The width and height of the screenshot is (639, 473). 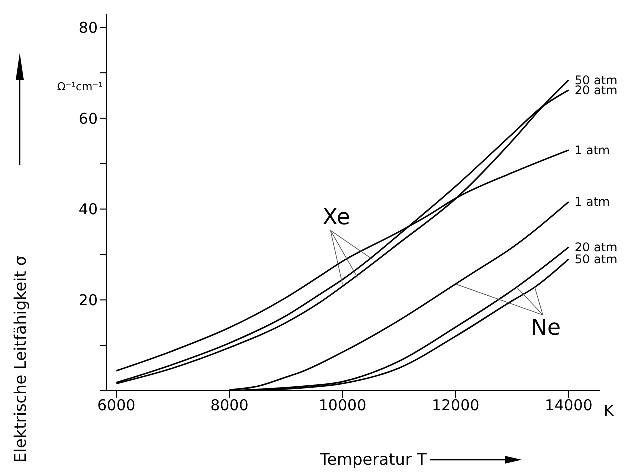 I want to click on annotation: Xe, so click(x=336, y=218).